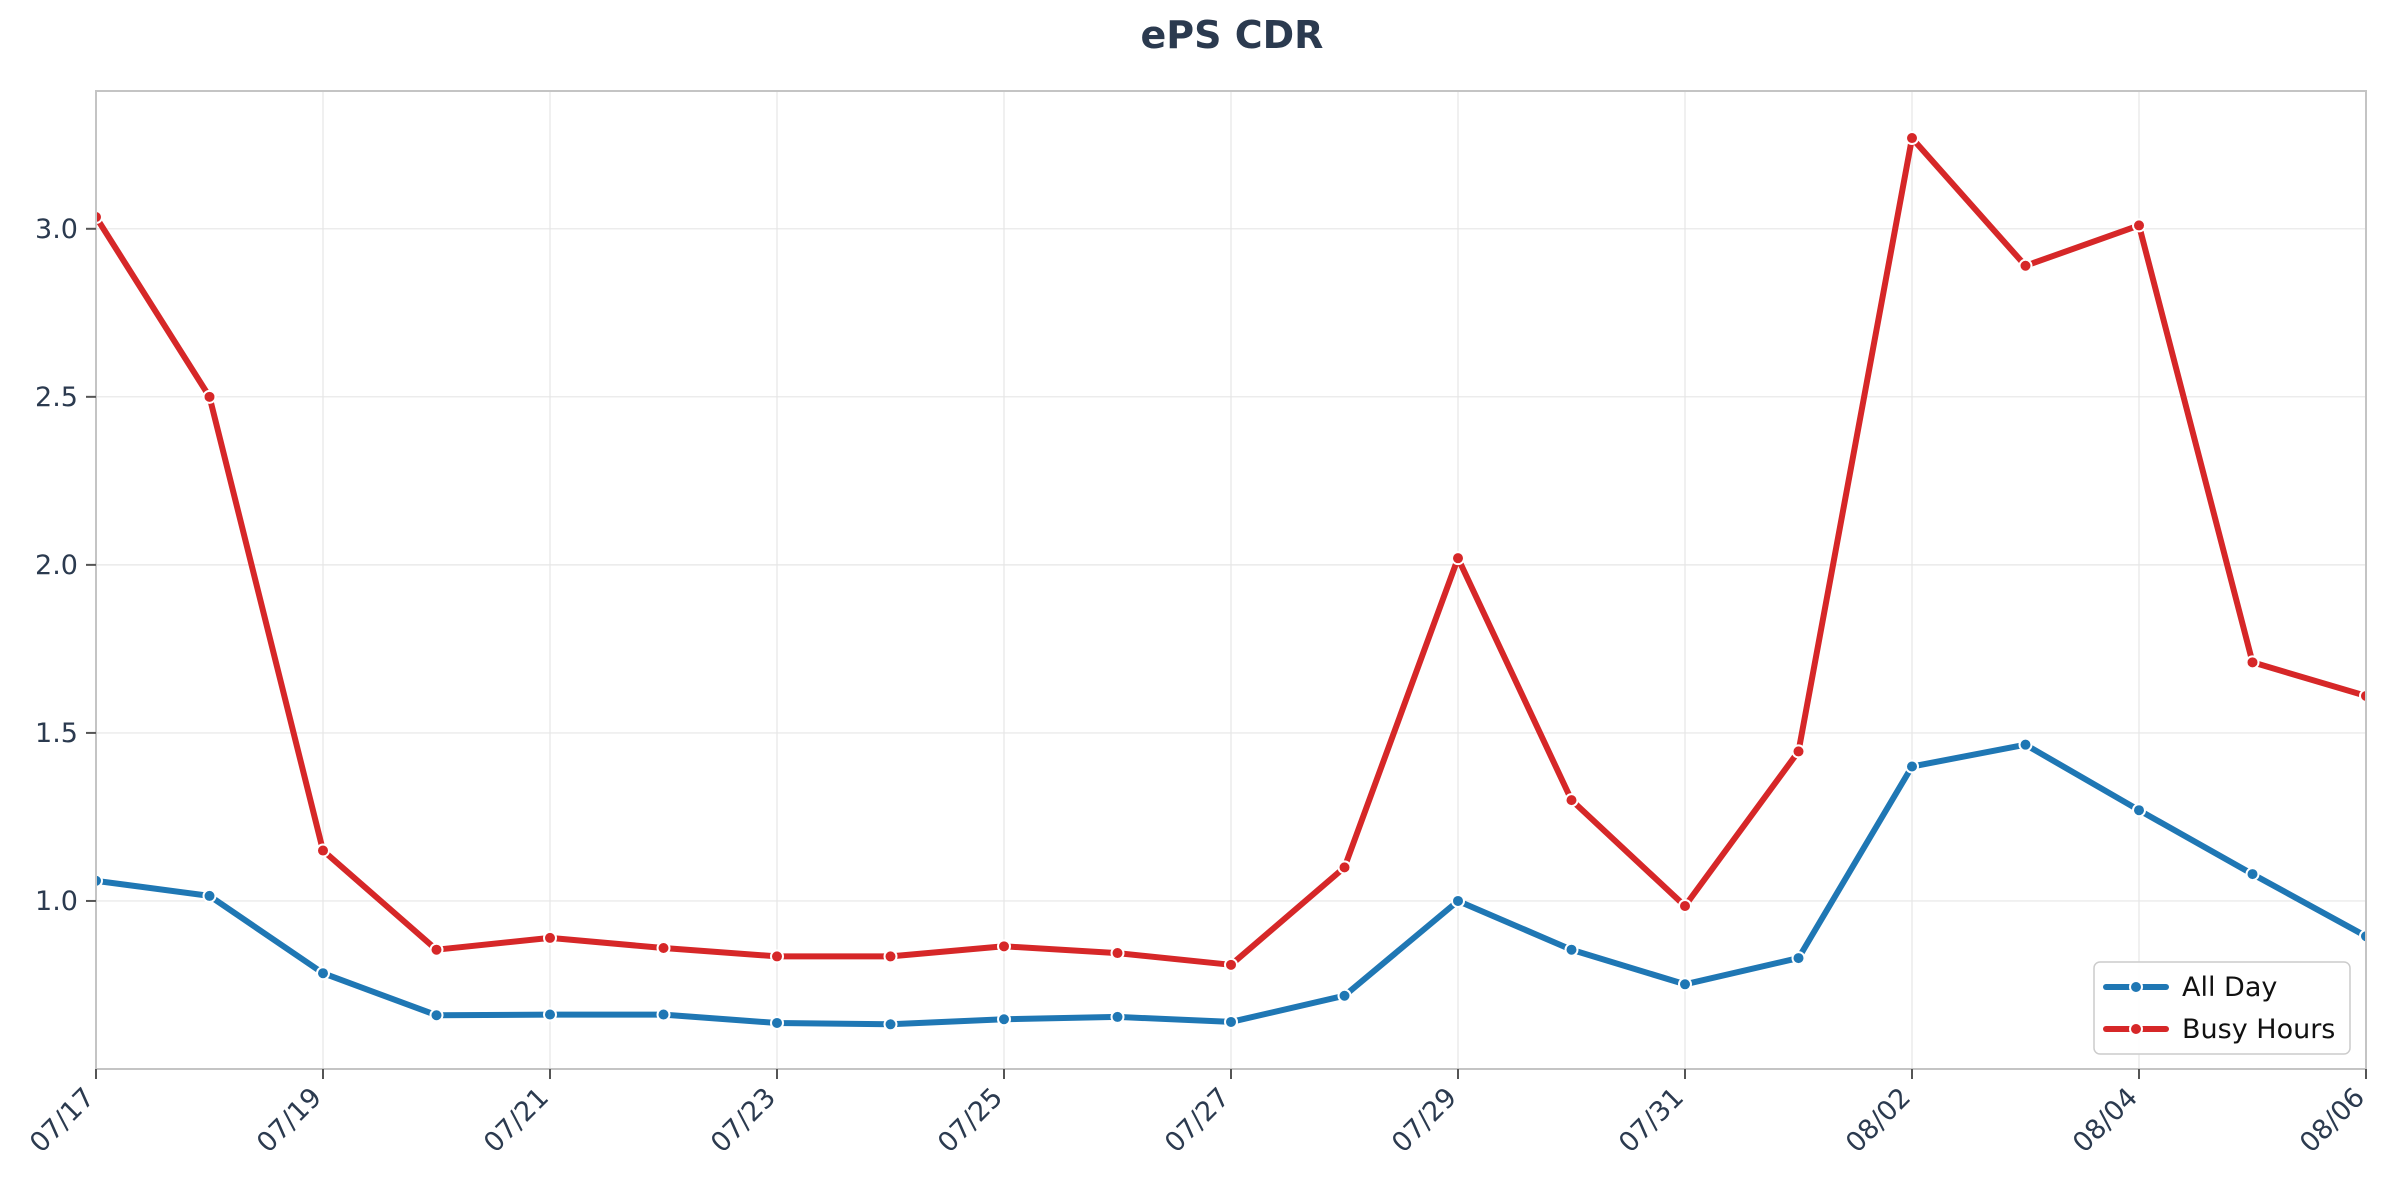 This screenshot has width=2384, height=1184. I want to click on x-tick-label: 07/25, so click(970, 1120).